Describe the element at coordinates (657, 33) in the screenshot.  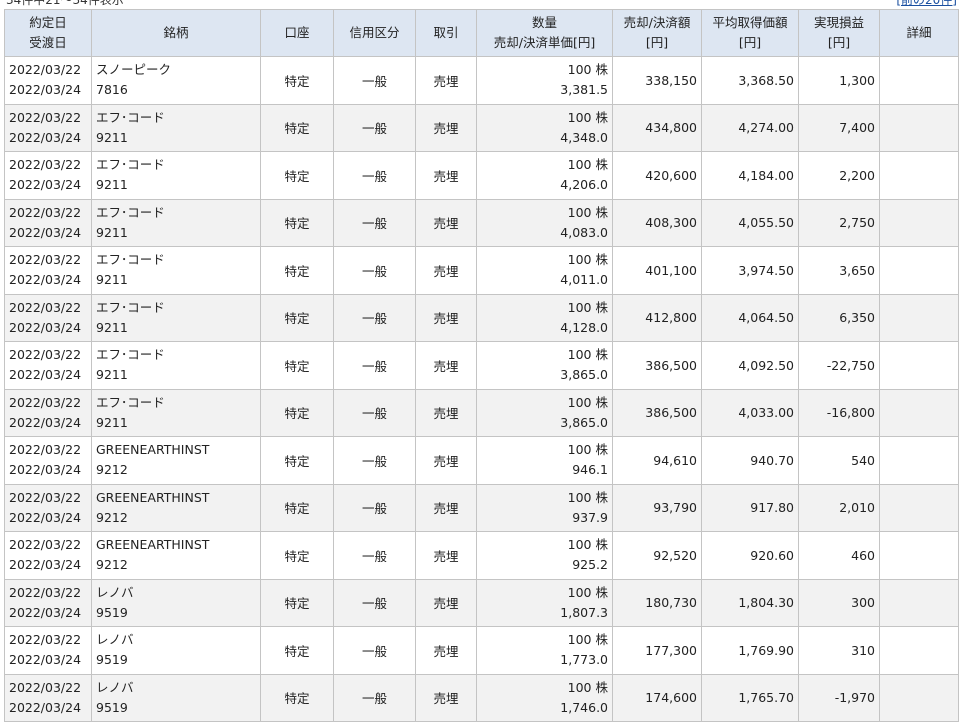
I see `col-header-proceeds: 売却/決済額 [円]` at that location.